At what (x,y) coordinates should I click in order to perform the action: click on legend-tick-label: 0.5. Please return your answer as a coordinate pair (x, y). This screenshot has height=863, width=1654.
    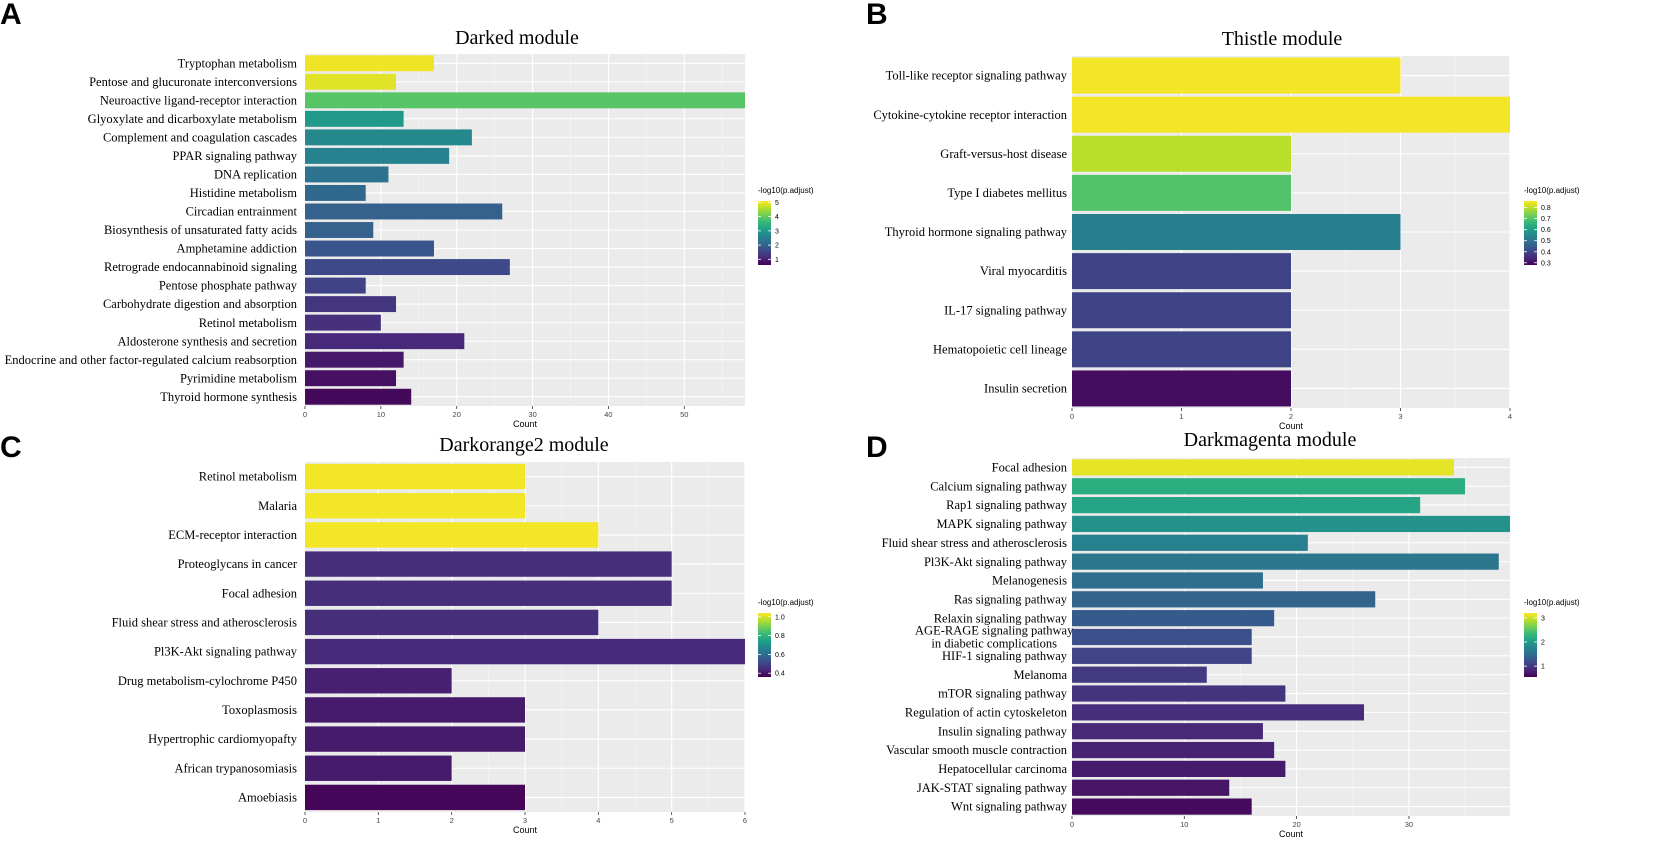
    Looking at the image, I should click on (1546, 241).